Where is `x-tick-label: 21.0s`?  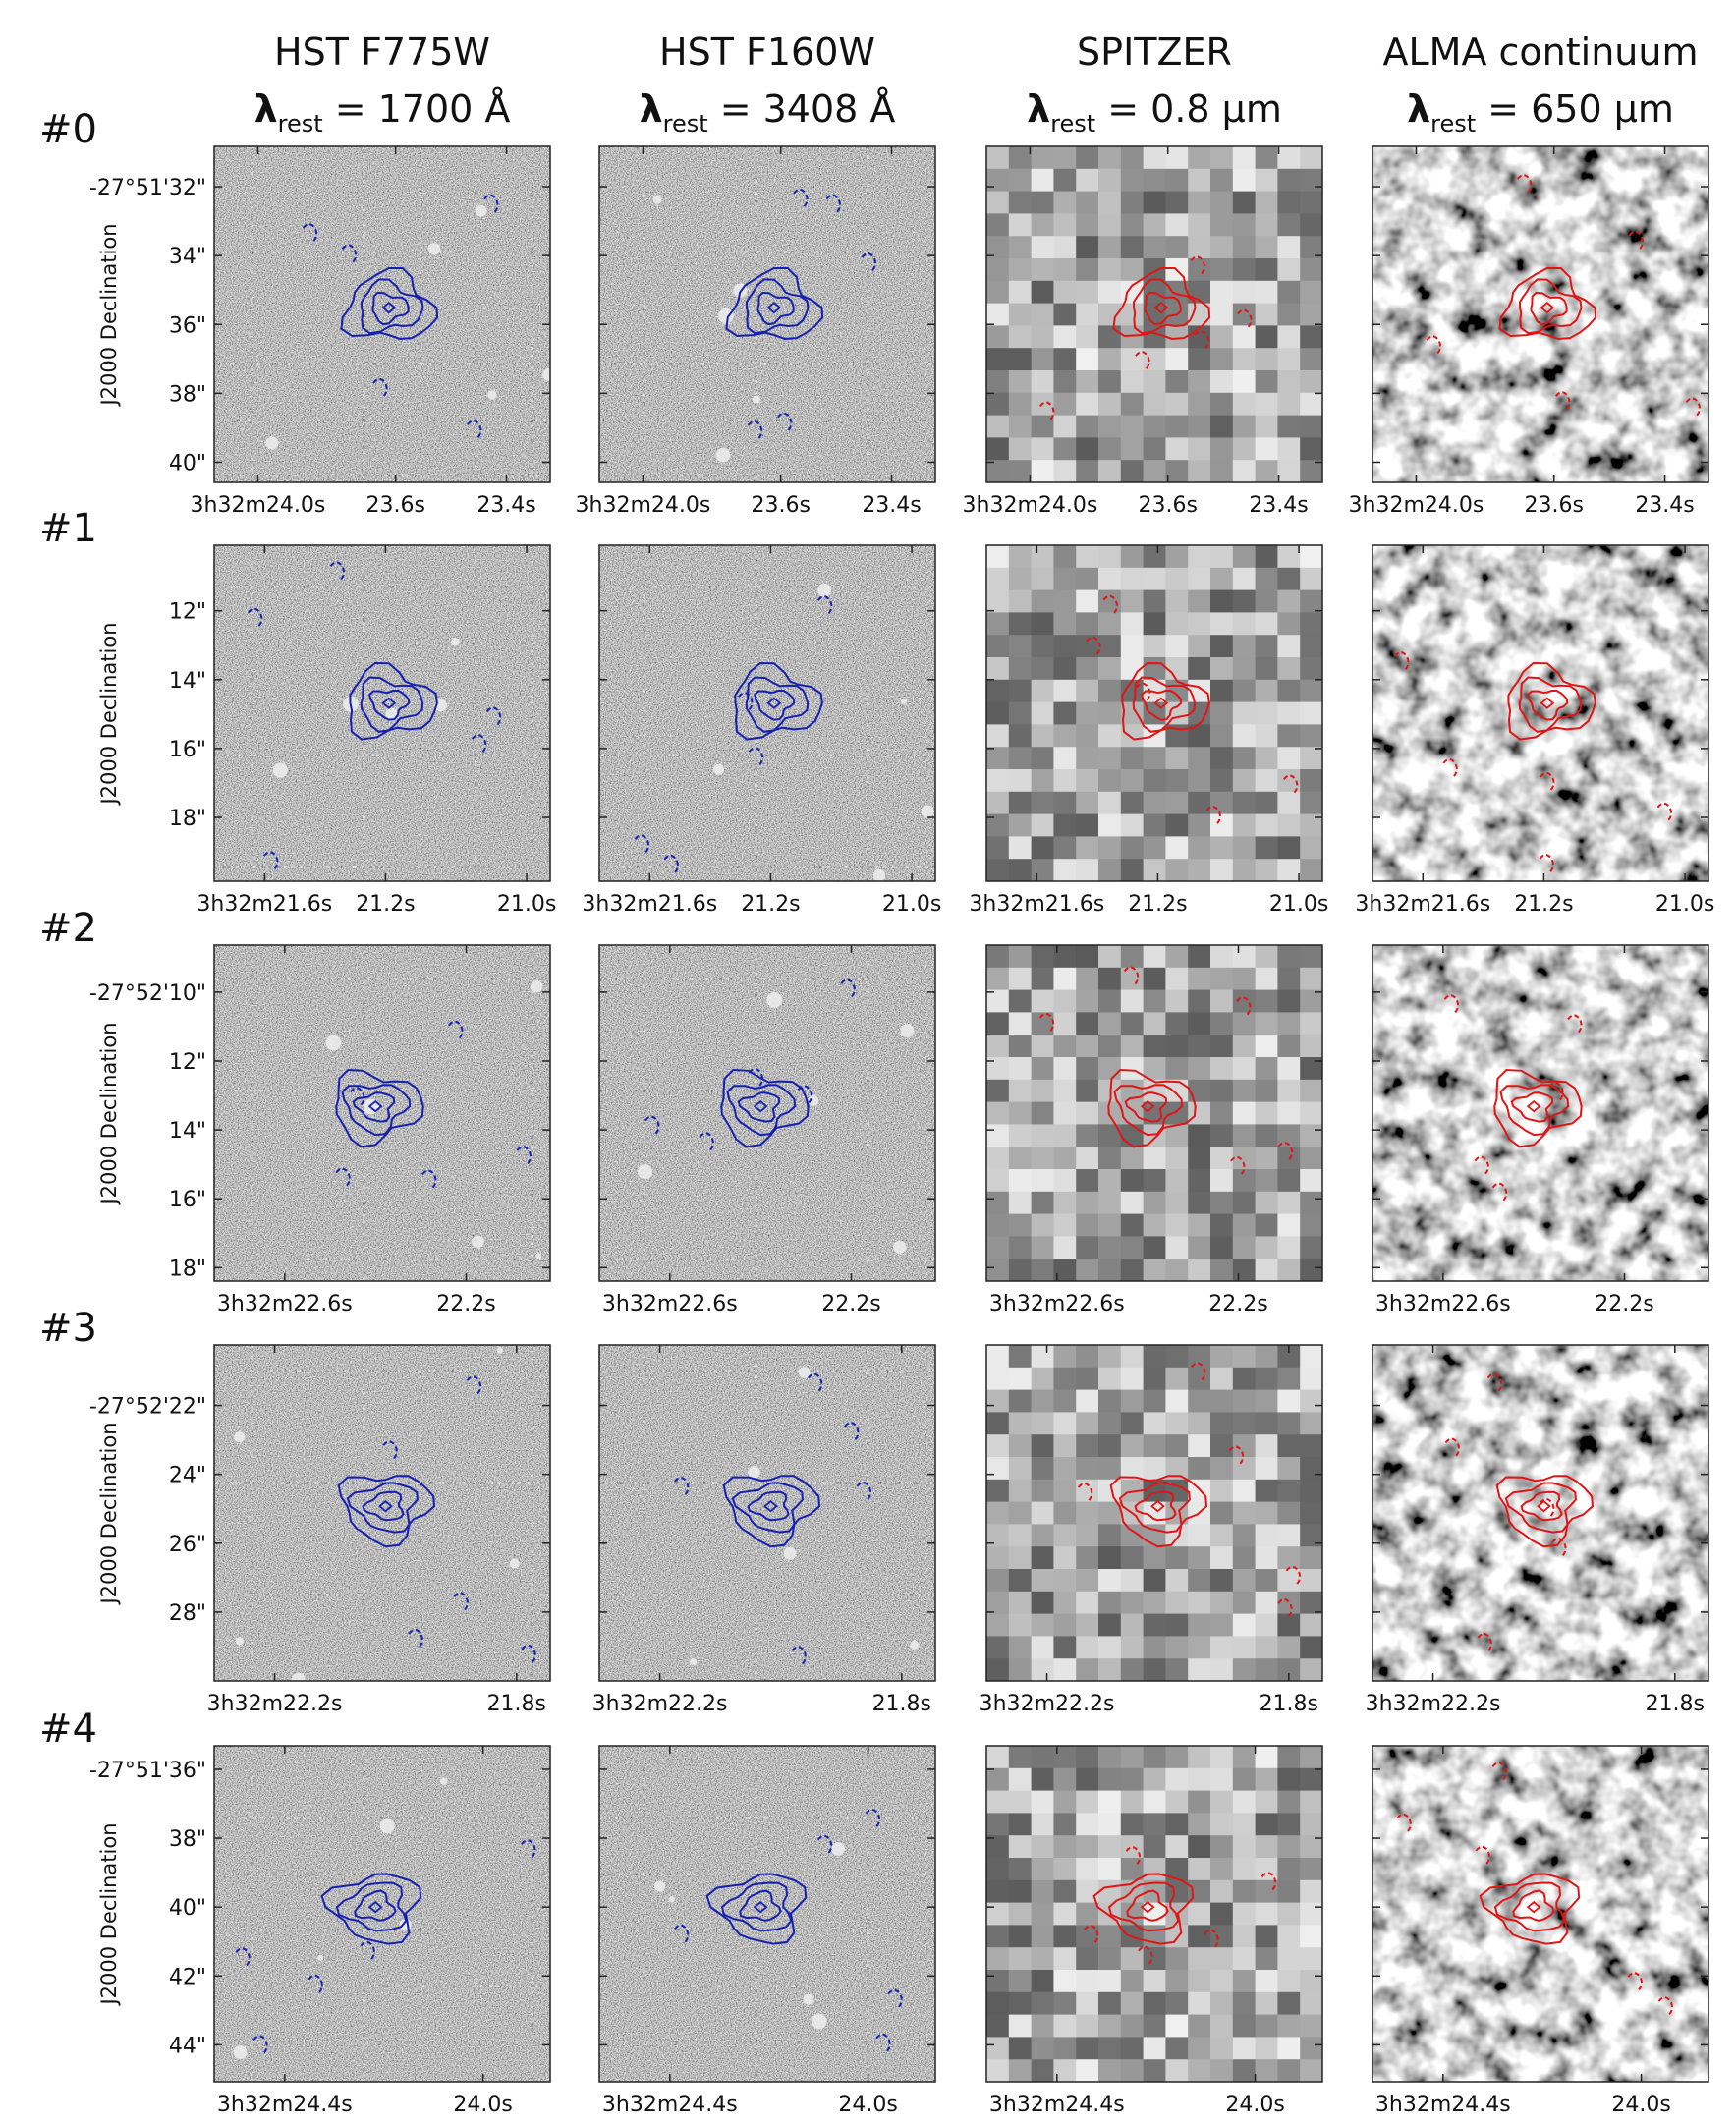
x-tick-label: 21.0s is located at coordinates (1684, 904).